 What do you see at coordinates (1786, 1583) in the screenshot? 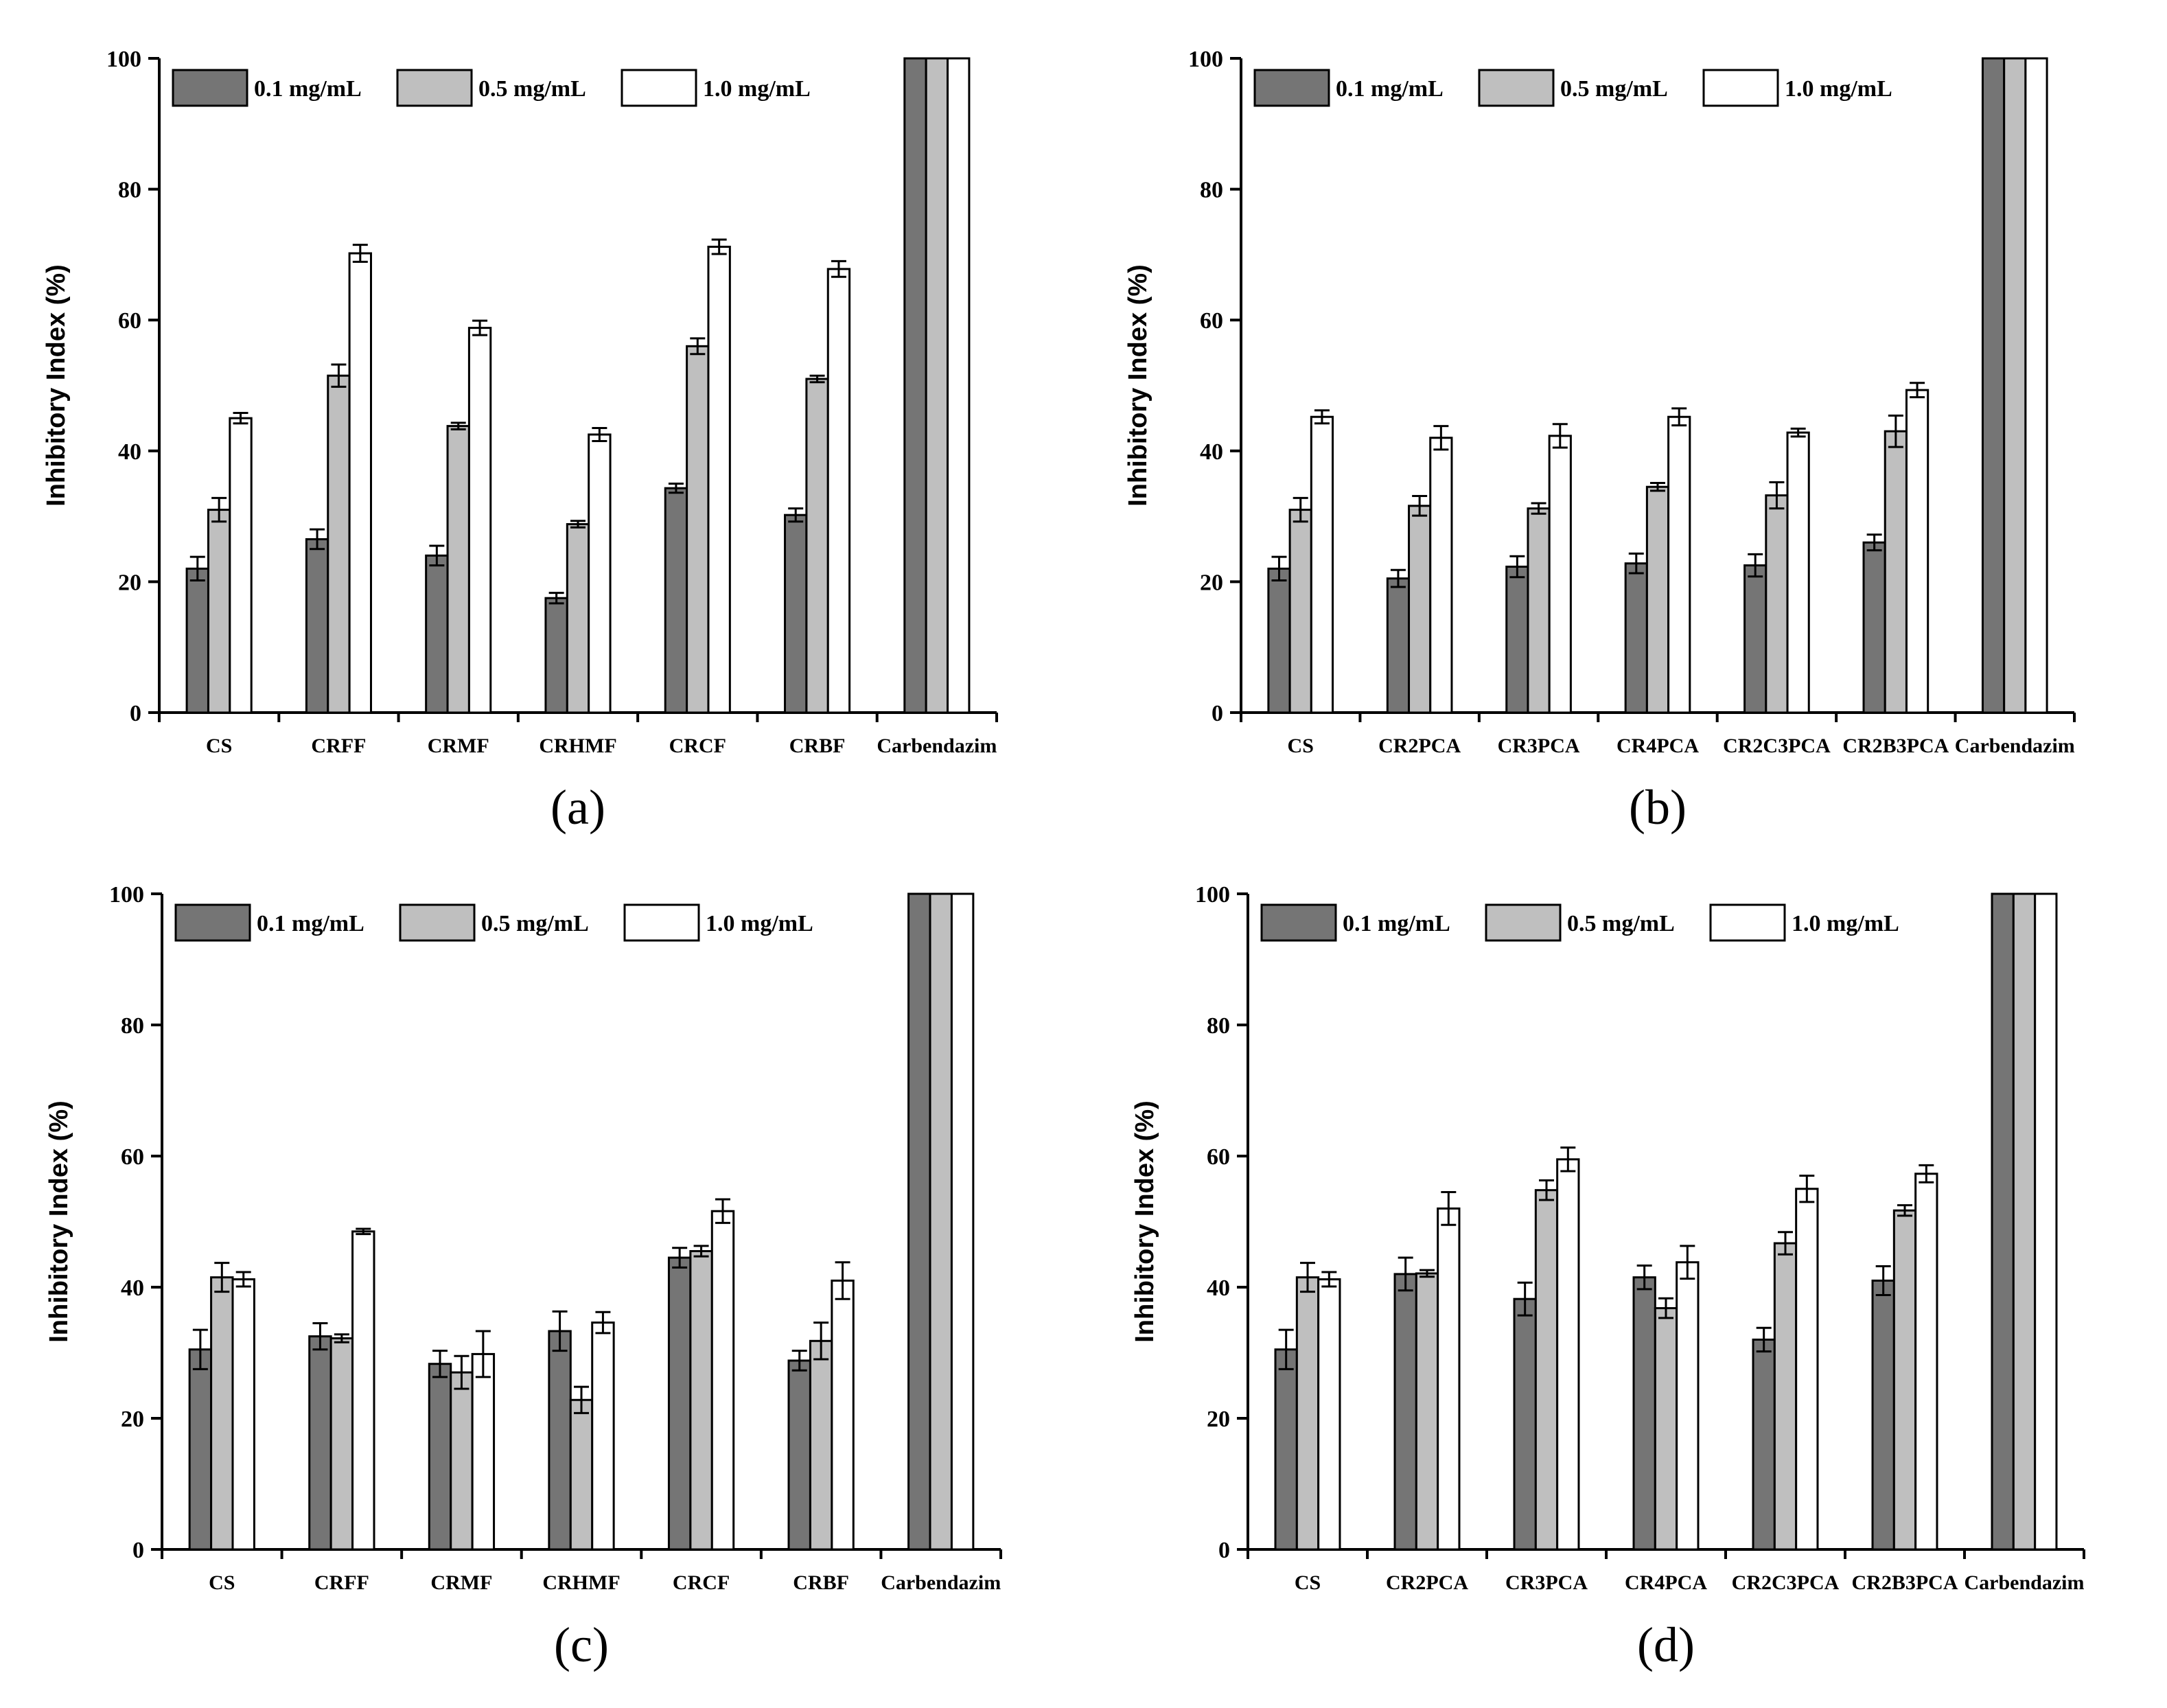
I see `x-tick-label: CR2C3PCA` at bounding box center [1786, 1583].